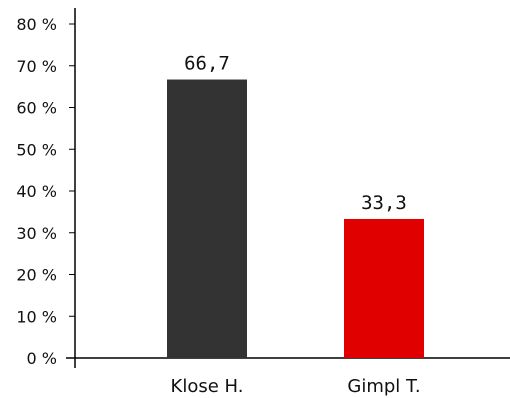 Image resolution: width=510 pixels, height=398 pixels. I want to click on y-tick-label: 10 %, so click(36, 316).